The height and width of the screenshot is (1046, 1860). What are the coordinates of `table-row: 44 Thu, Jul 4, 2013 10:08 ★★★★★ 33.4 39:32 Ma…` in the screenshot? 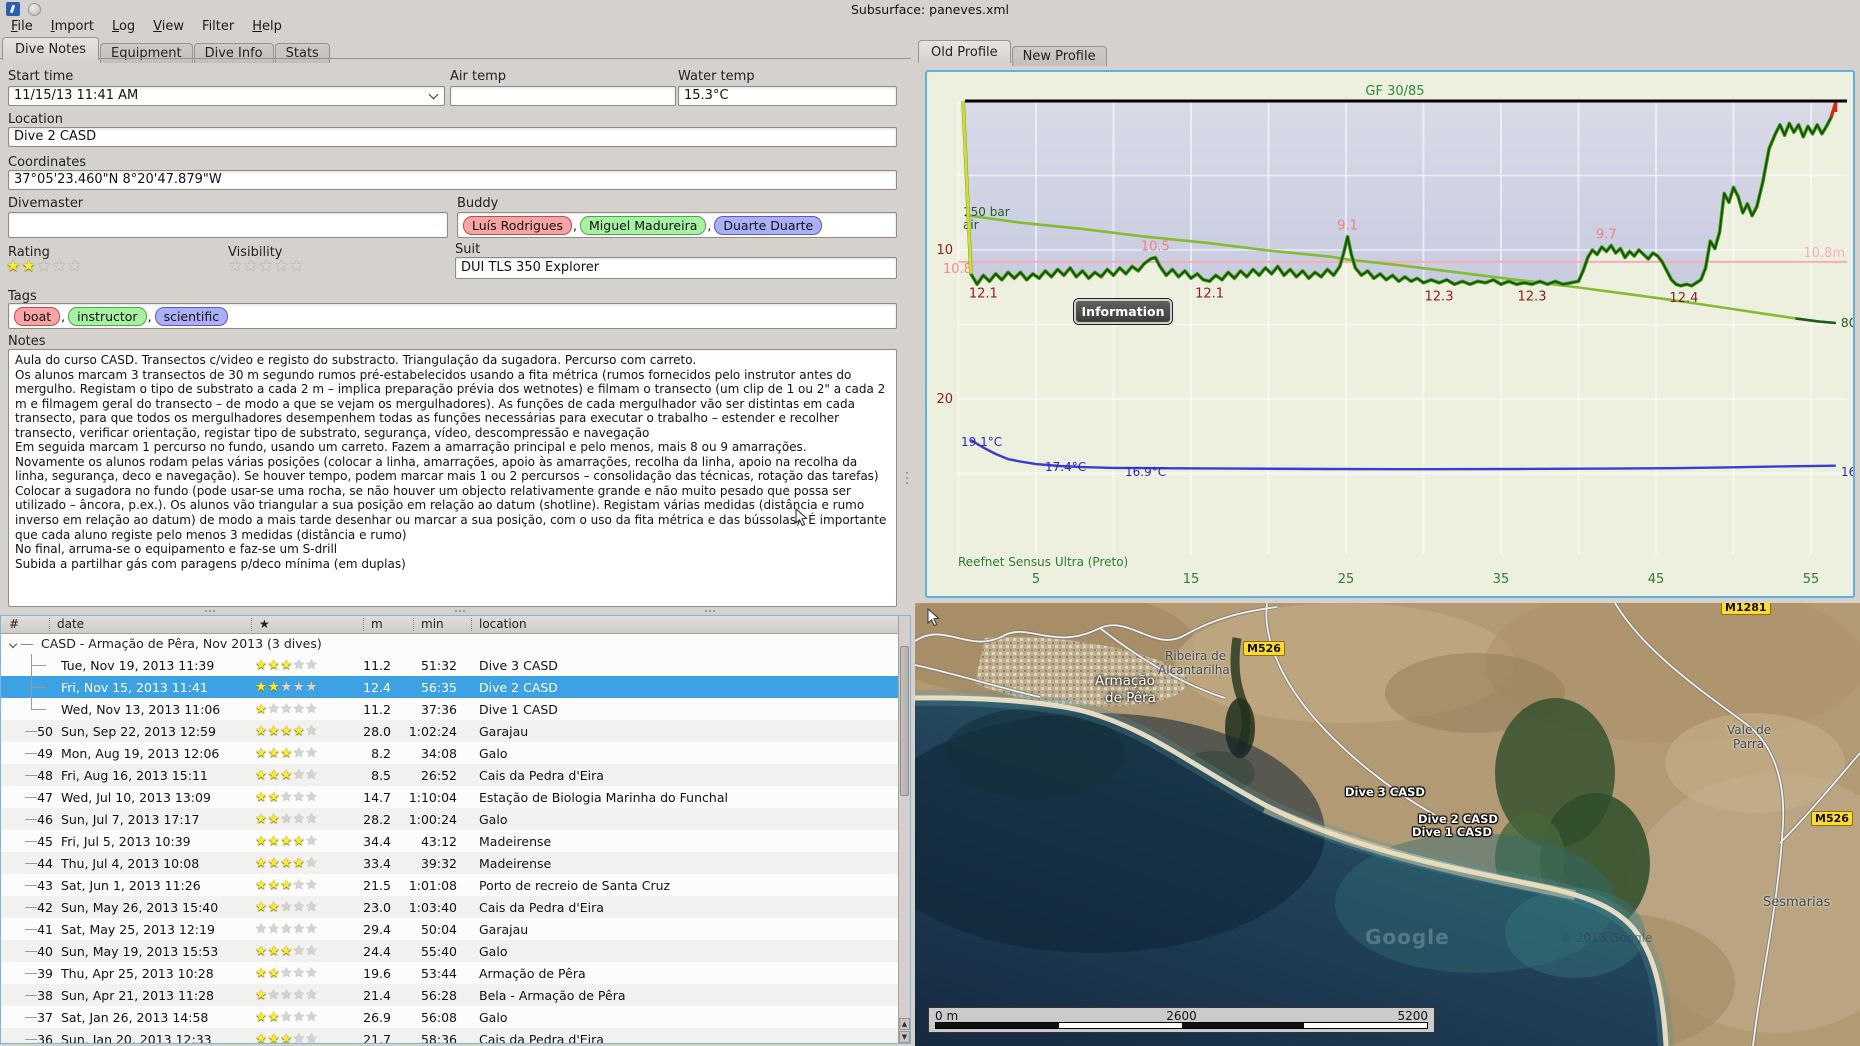 It's located at (455, 863).